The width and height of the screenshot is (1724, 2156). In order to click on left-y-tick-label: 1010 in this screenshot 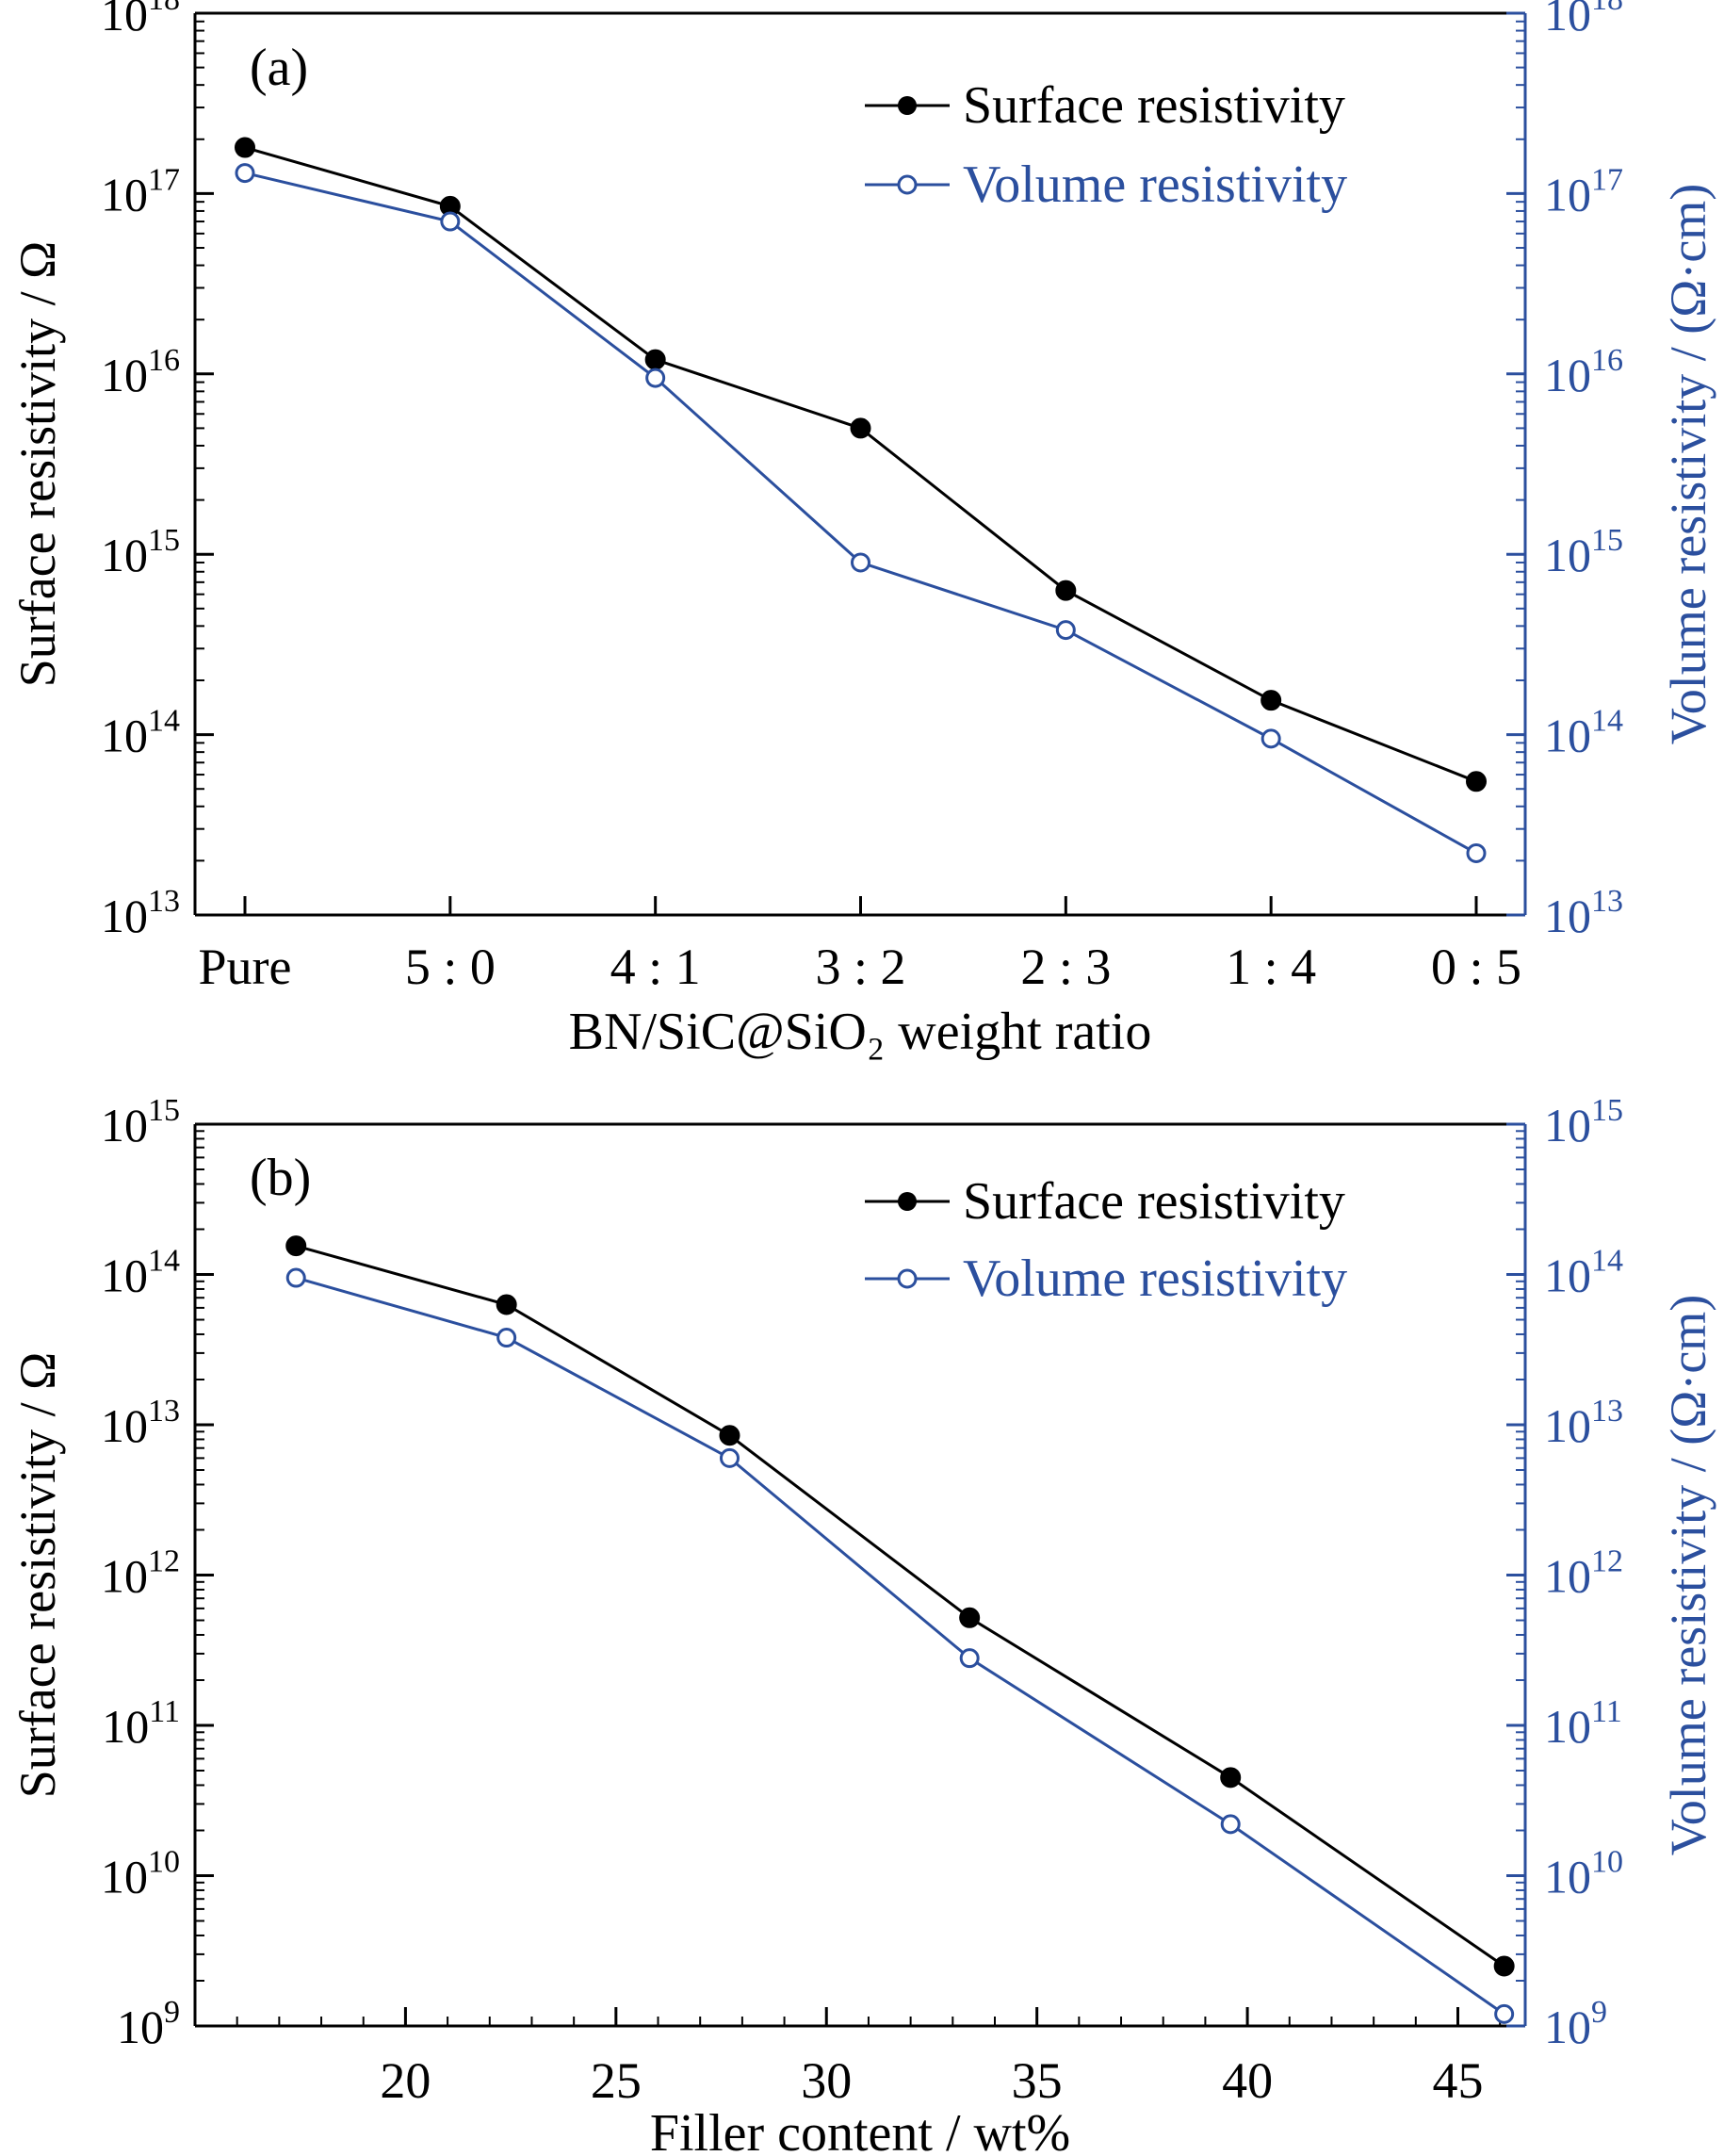, I will do `click(140, 1874)`.